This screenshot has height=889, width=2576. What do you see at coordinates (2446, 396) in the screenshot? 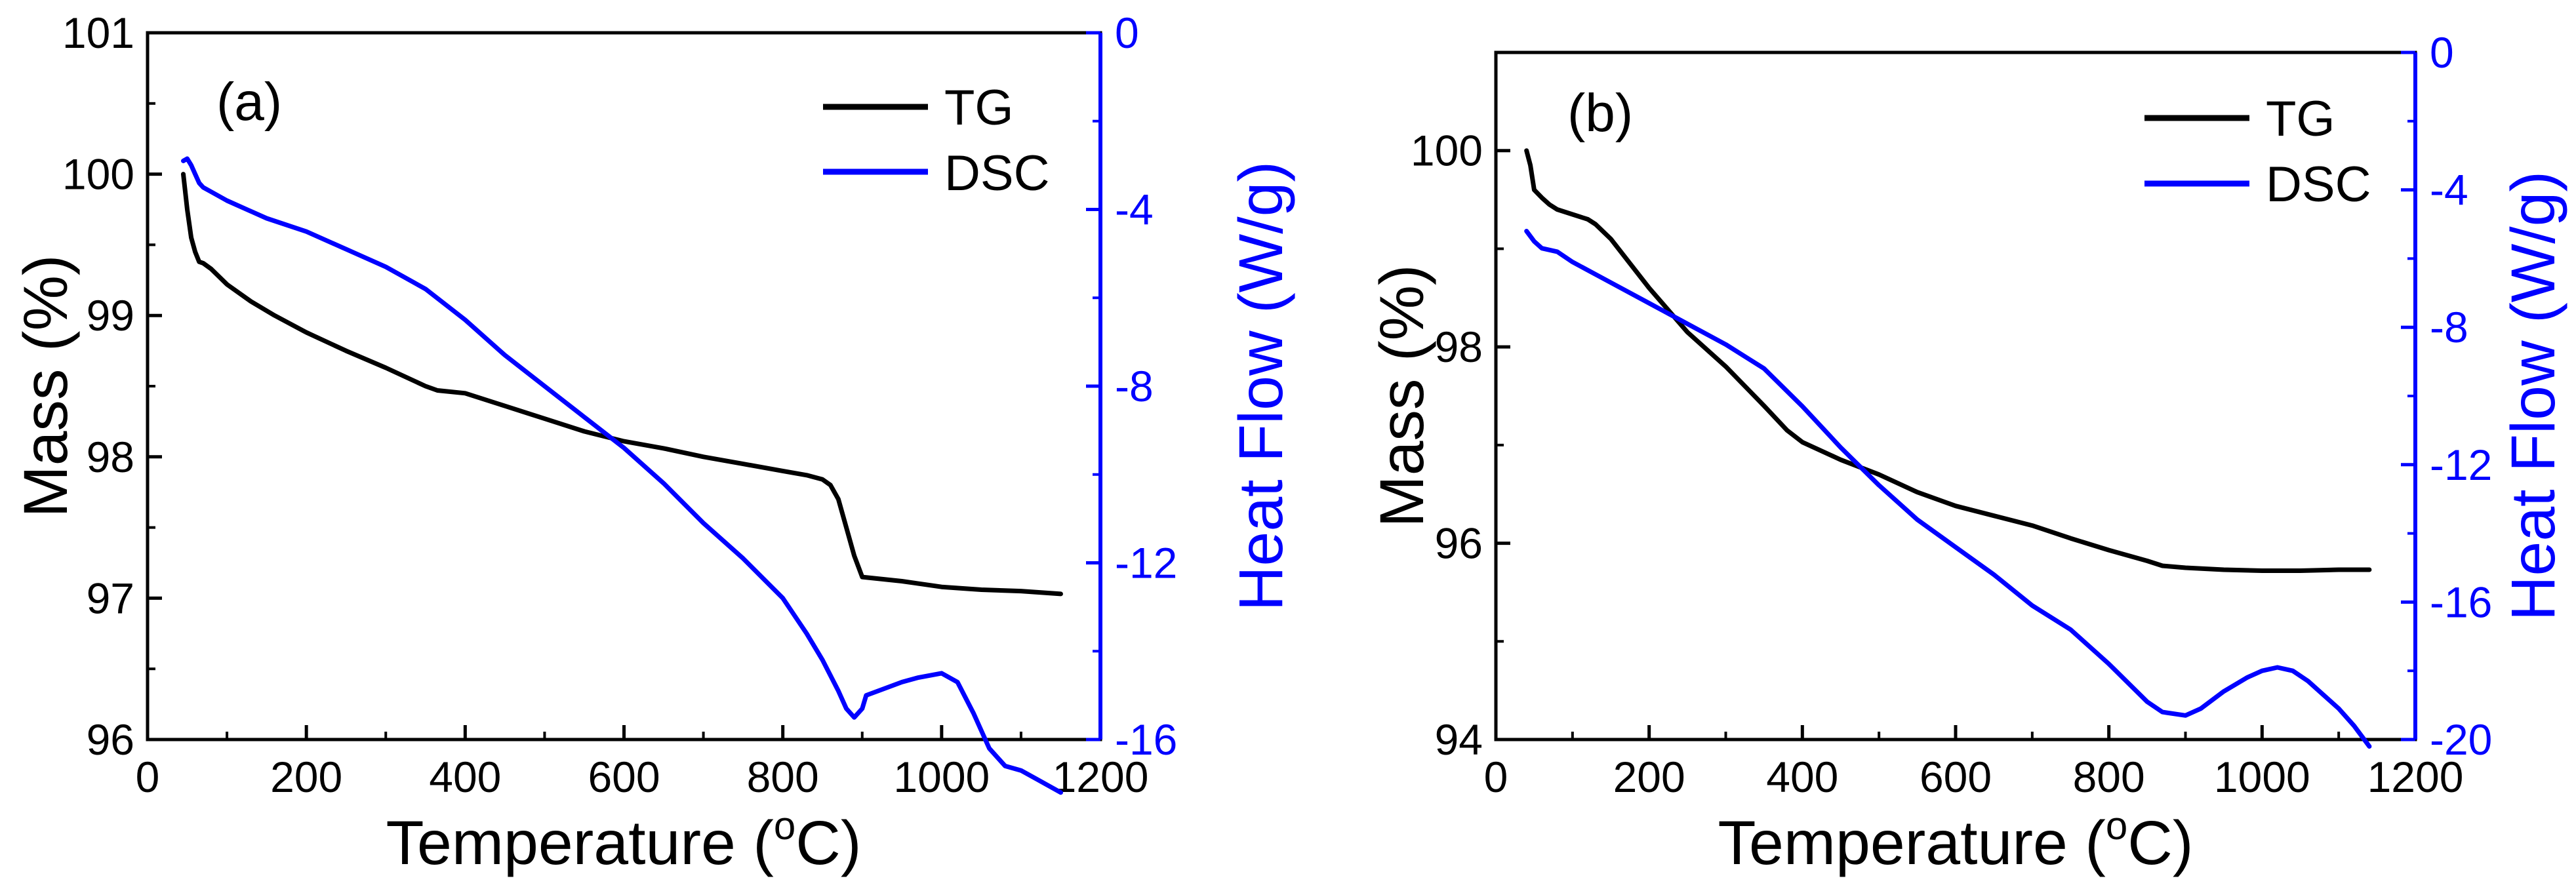
I see `y2-axis-ticks: 0 -4 -8 -12 -16 -20` at bounding box center [2446, 396].